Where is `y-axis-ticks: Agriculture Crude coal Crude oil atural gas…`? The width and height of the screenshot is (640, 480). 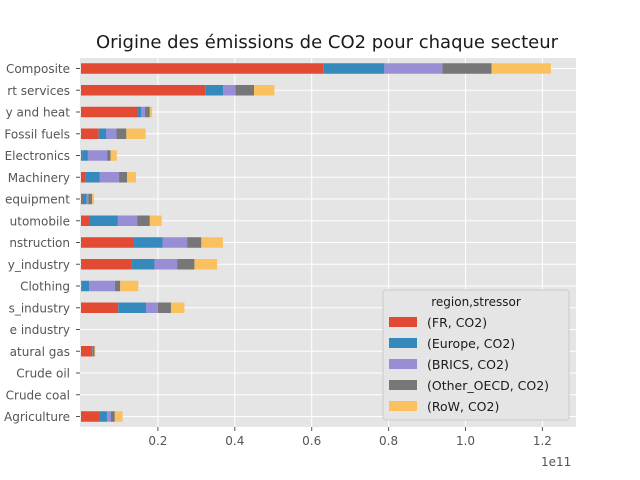
y-axis-ticks: Agriculture Crude coal Crude oil atural gas… is located at coordinates (42, 243).